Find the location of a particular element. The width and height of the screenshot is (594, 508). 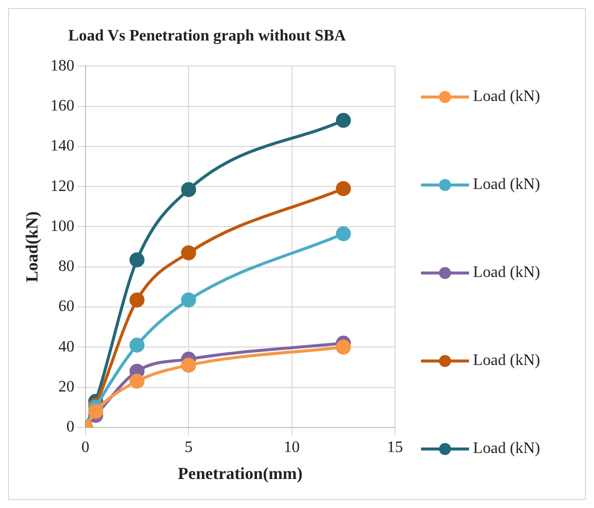

y-tick-label: 0 is located at coordinates (70, 427).